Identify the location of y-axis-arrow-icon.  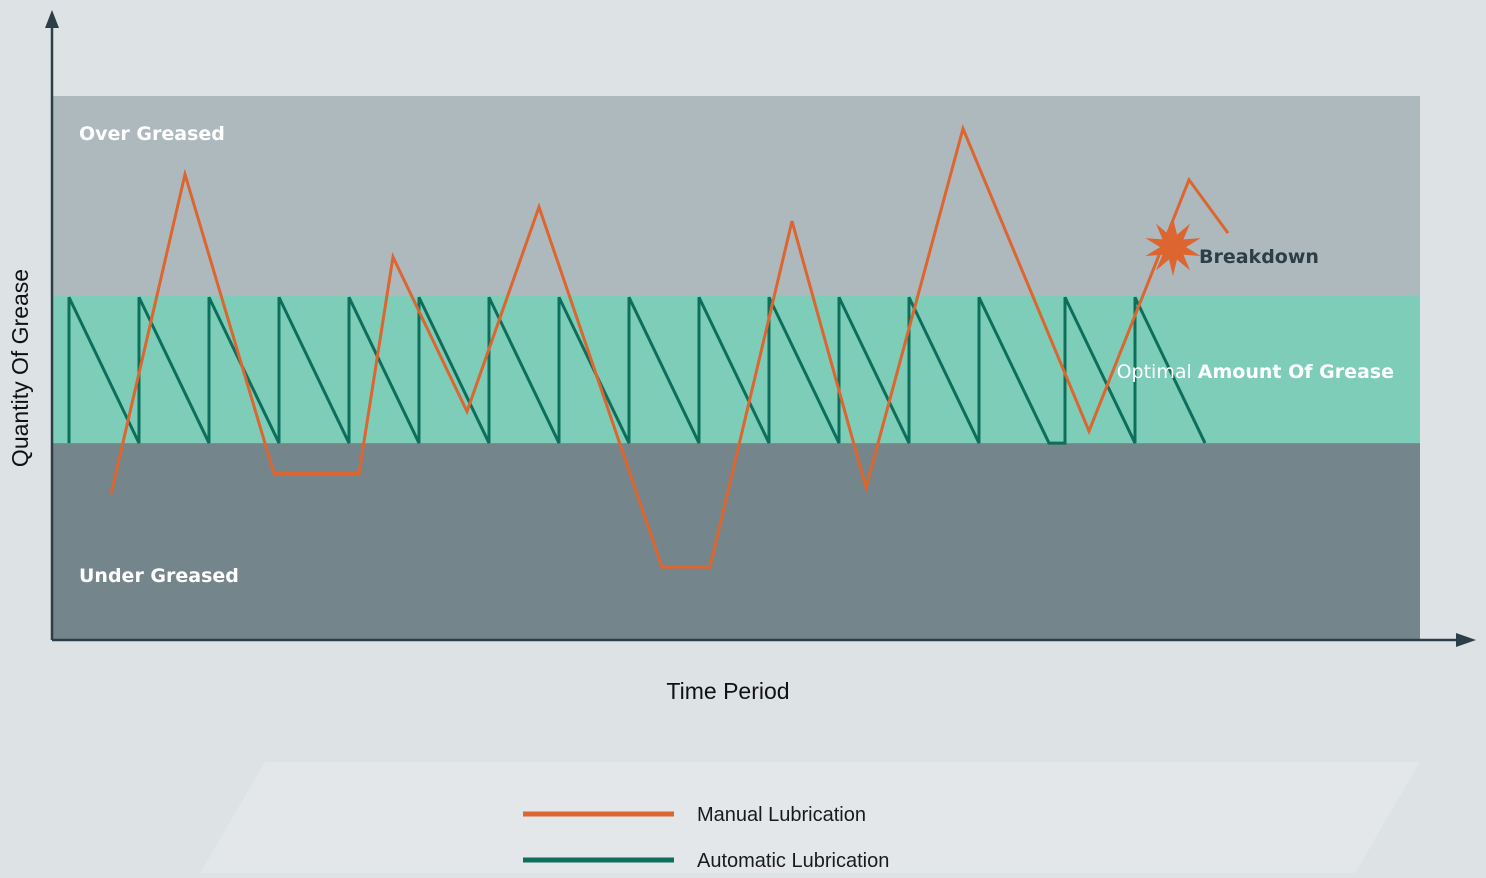
(52, 19).